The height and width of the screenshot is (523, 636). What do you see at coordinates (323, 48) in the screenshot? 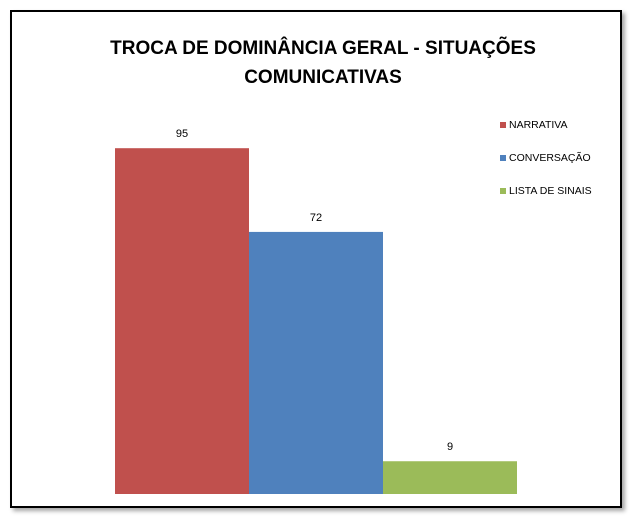
I see `chart-title-line-1: TROCA DE DOMINÂNCIA GERAL - SITUAÇÕES` at bounding box center [323, 48].